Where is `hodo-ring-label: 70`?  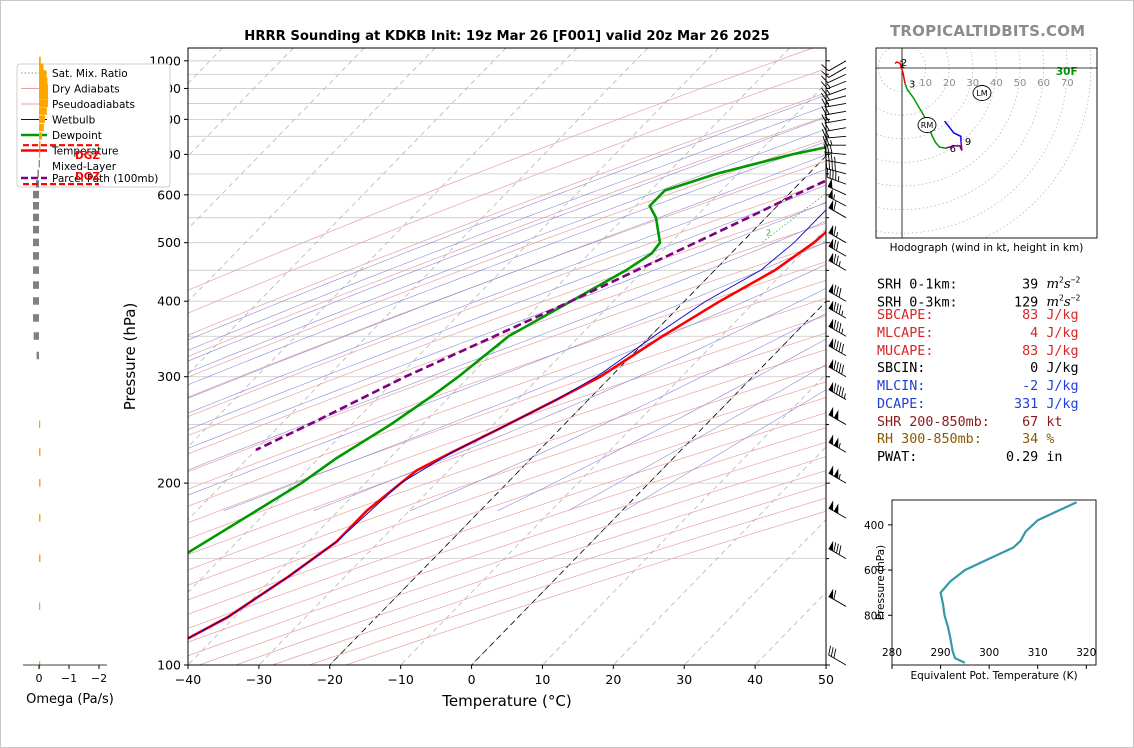 hodo-ring-label: 70 is located at coordinates (1067, 83).